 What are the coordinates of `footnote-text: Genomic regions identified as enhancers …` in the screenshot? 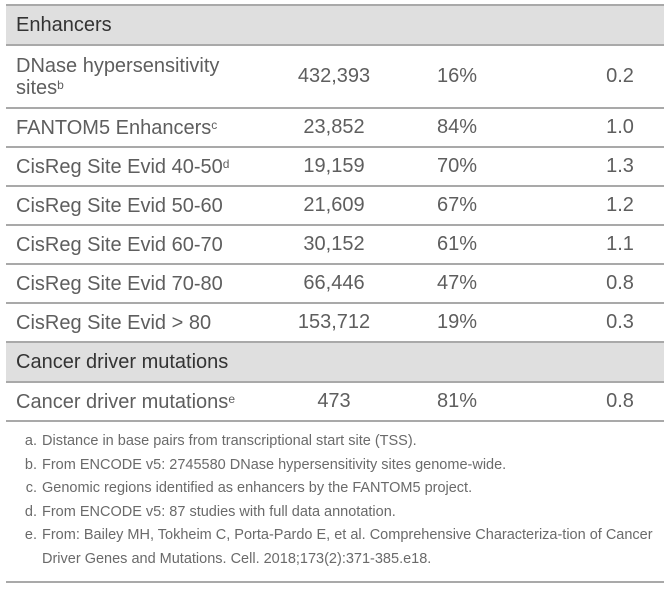 It's located at (257, 488).